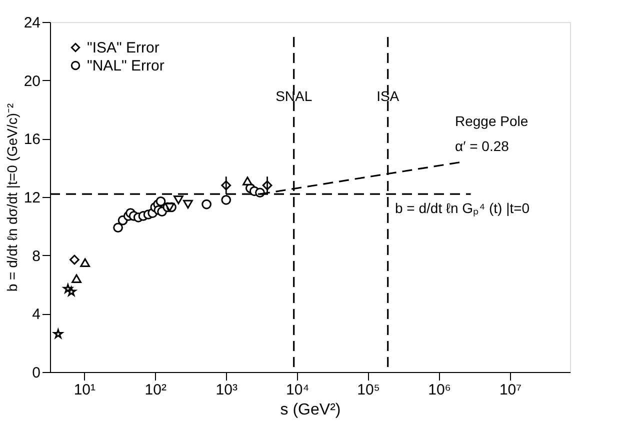  Describe the element at coordinates (36, 256) in the screenshot. I see `y-tick-label: 8` at that location.